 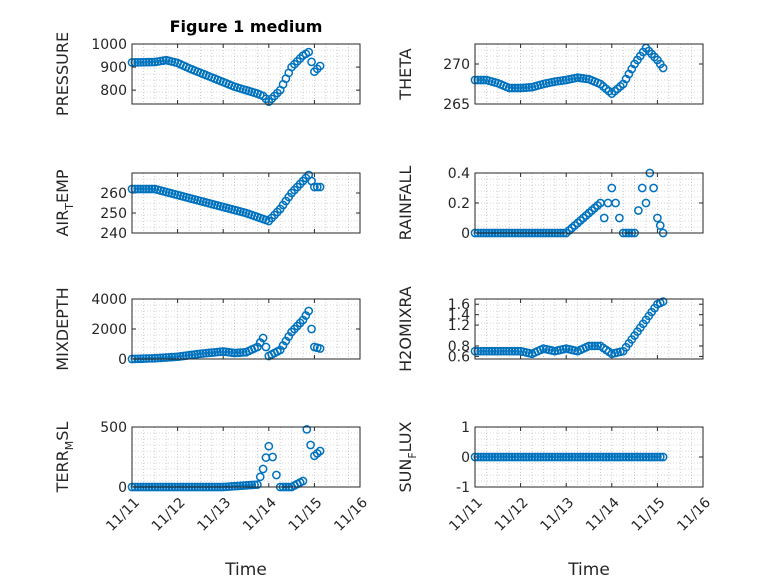 What do you see at coordinates (109, 330) in the screenshot?
I see `y-tick-label: 2000` at bounding box center [109, 330].